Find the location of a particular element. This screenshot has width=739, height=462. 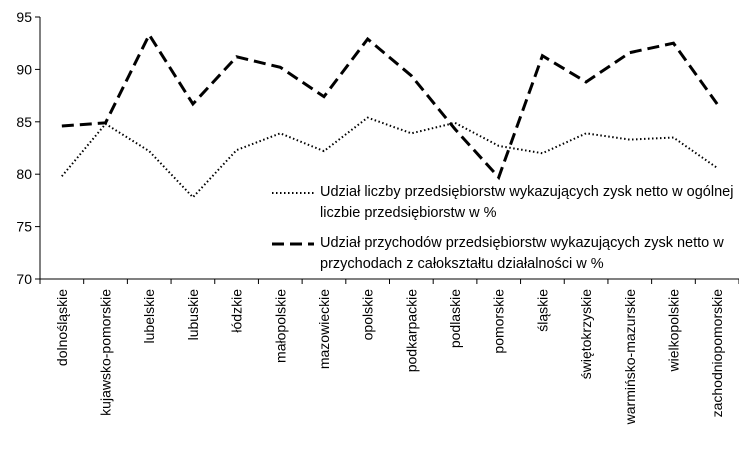

x-tick-label: łódzkie is located at coordinates (237, 311).